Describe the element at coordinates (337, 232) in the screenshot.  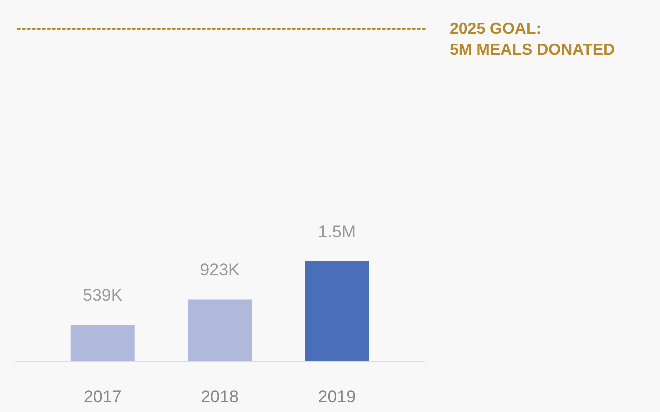
I see `data-label: 1.5M` at that location.